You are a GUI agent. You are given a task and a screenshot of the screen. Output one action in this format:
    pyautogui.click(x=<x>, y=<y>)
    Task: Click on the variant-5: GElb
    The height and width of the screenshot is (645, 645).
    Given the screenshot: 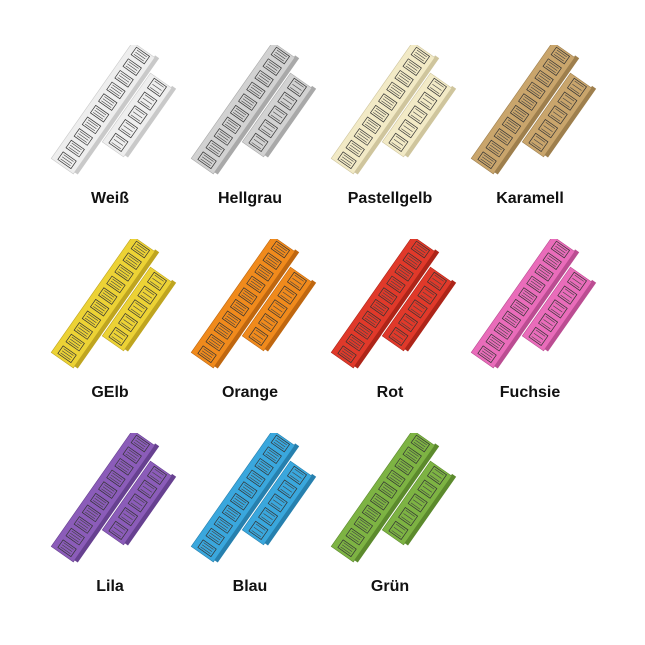 What is the action you would take?
    pyautogui.click(x=110, y=336)
    